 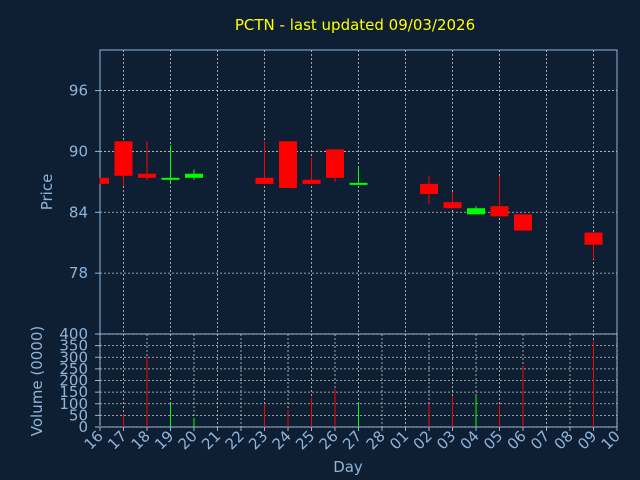 I want to click on price-y-tick-label: 84, so click(x=78, y=212).